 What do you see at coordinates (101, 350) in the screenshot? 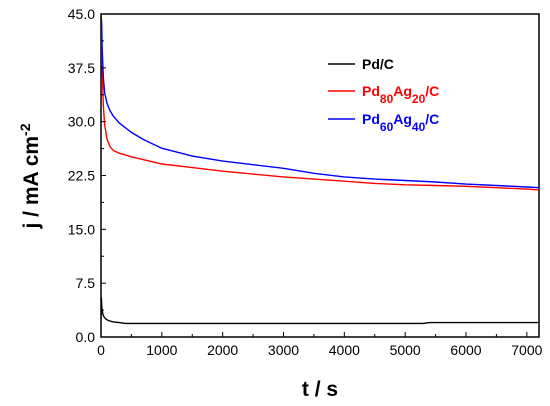
I see `x-tick-label-0: 0` at bounding box center [101, 350].